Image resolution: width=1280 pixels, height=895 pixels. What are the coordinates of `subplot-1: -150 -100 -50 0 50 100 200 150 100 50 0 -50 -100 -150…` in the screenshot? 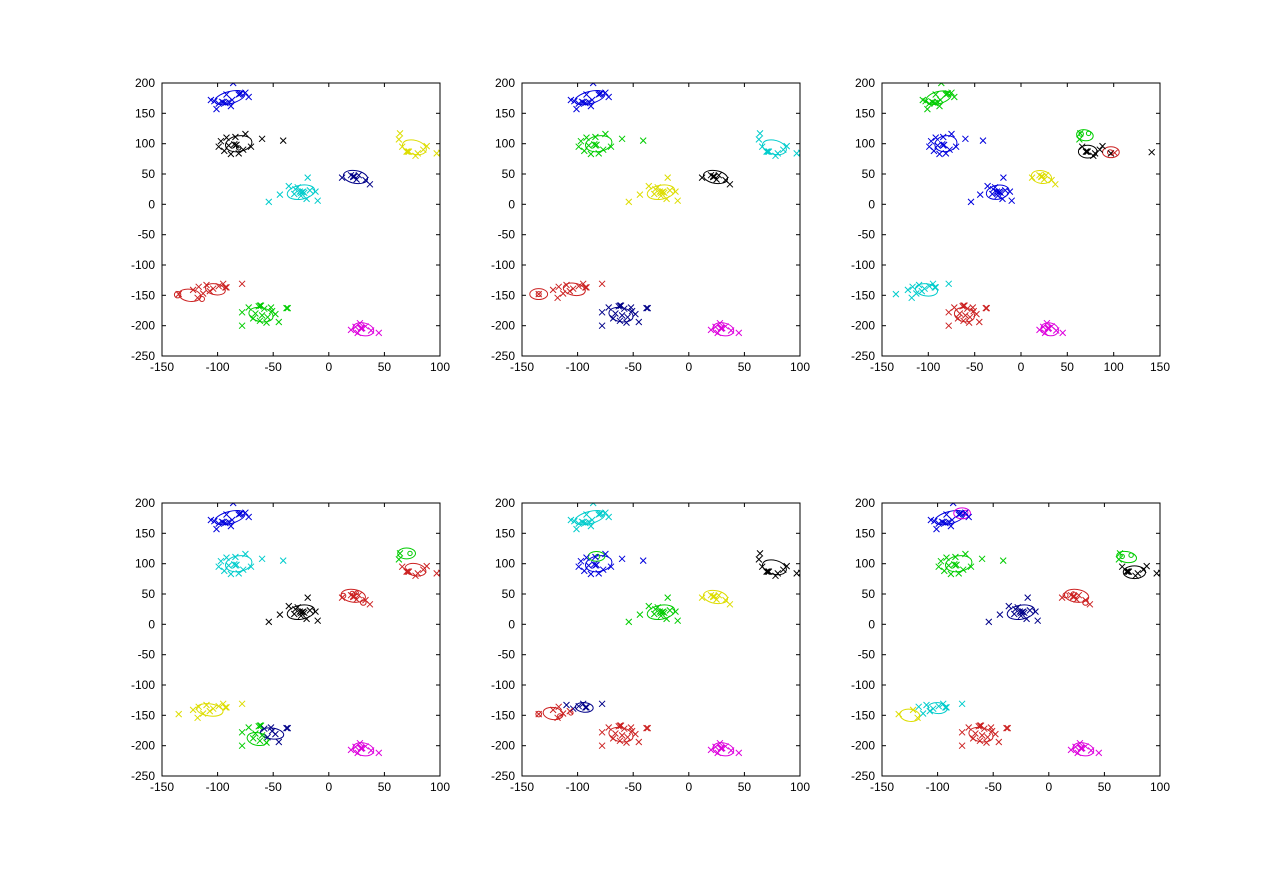 It's located at (290, 225).